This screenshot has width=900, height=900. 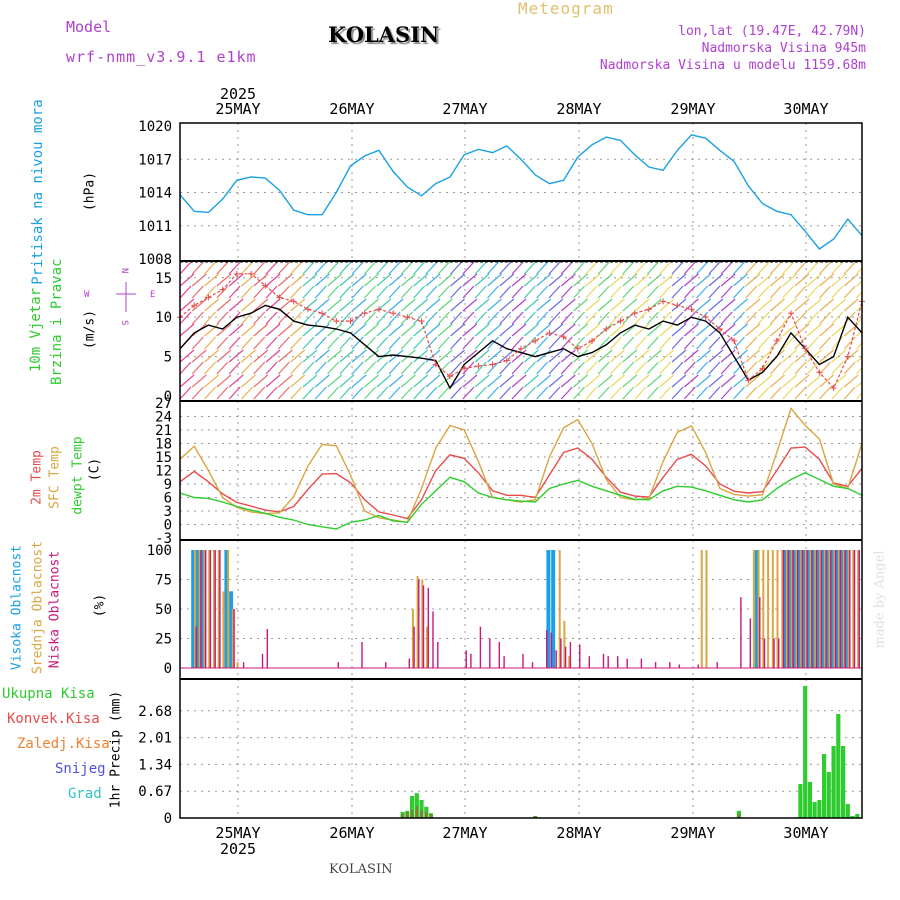 I want to click on y-tick-label: 1020, so click(x=155, y=127).